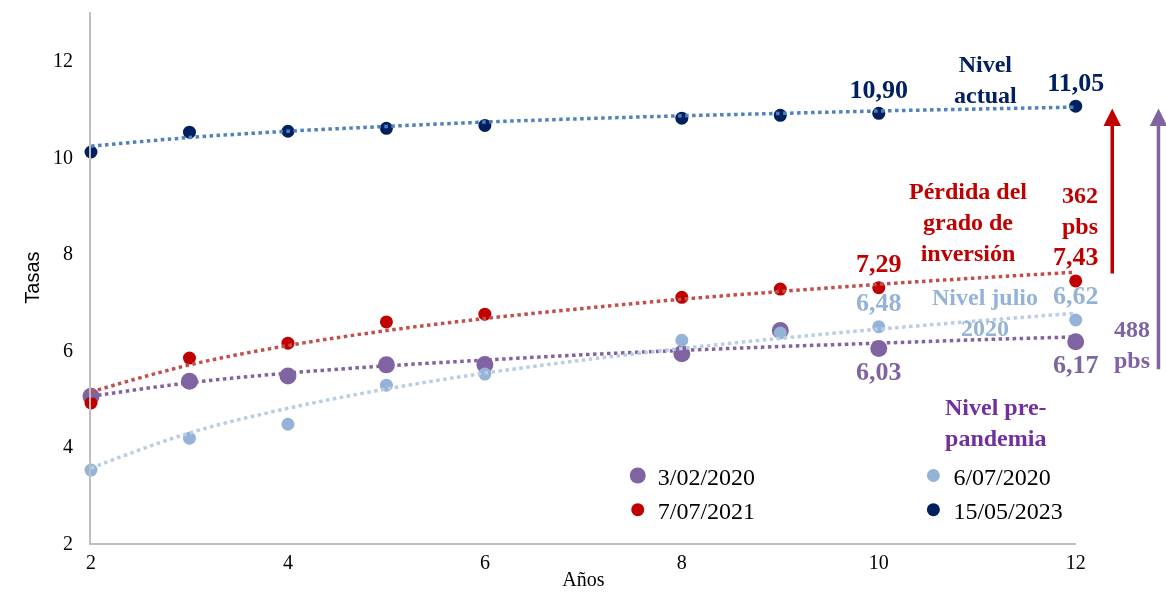  What do you see at coordinates (1075, 562) in the screenshot?
I see `x-tick-label: 12` at bounding box center [1075, 562].